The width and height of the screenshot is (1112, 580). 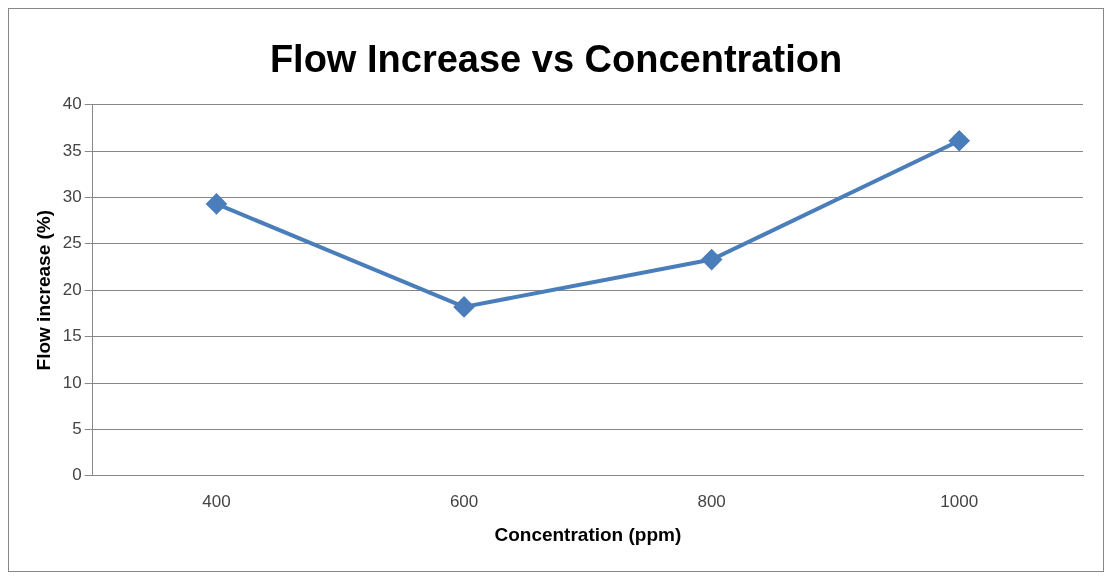 What do you see at coordinates (72, 289) in the screenshot?
I see `y-tick-label: 20` at bounding box center [72, 289].